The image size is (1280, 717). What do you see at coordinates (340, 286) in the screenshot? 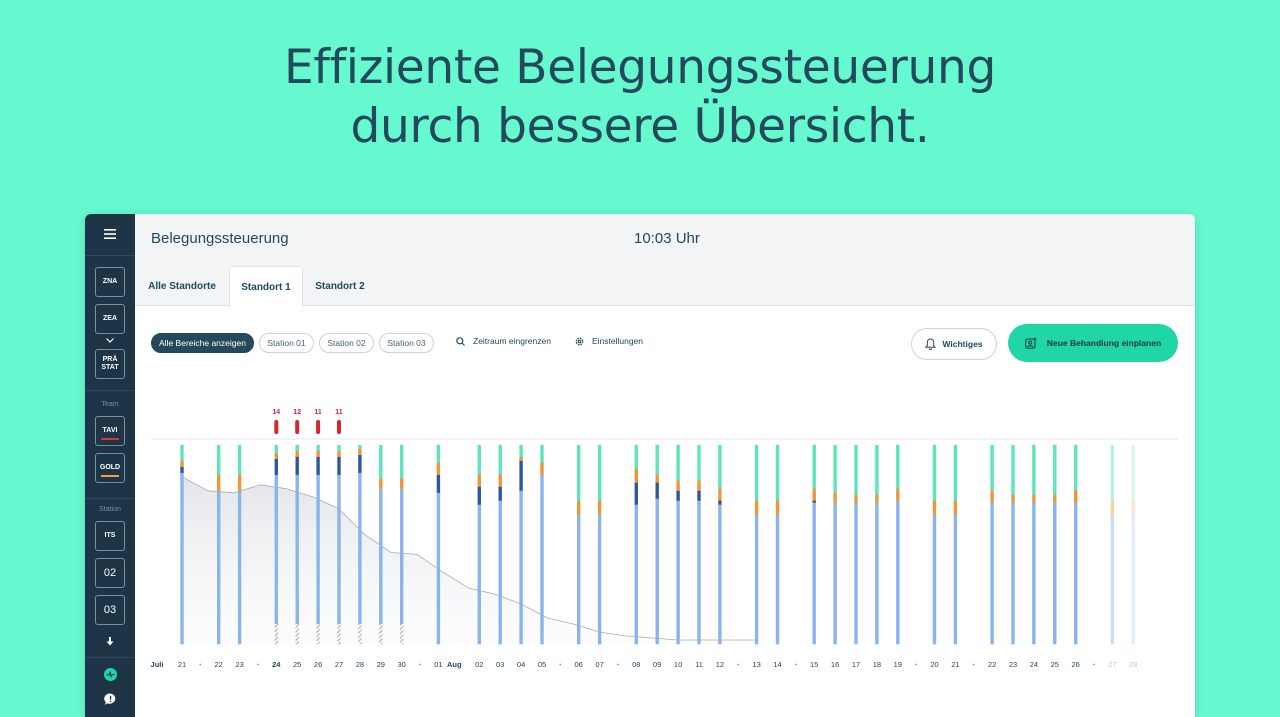
I see `tab-standort-2: Standort 2` at bounding box center [340, 286].